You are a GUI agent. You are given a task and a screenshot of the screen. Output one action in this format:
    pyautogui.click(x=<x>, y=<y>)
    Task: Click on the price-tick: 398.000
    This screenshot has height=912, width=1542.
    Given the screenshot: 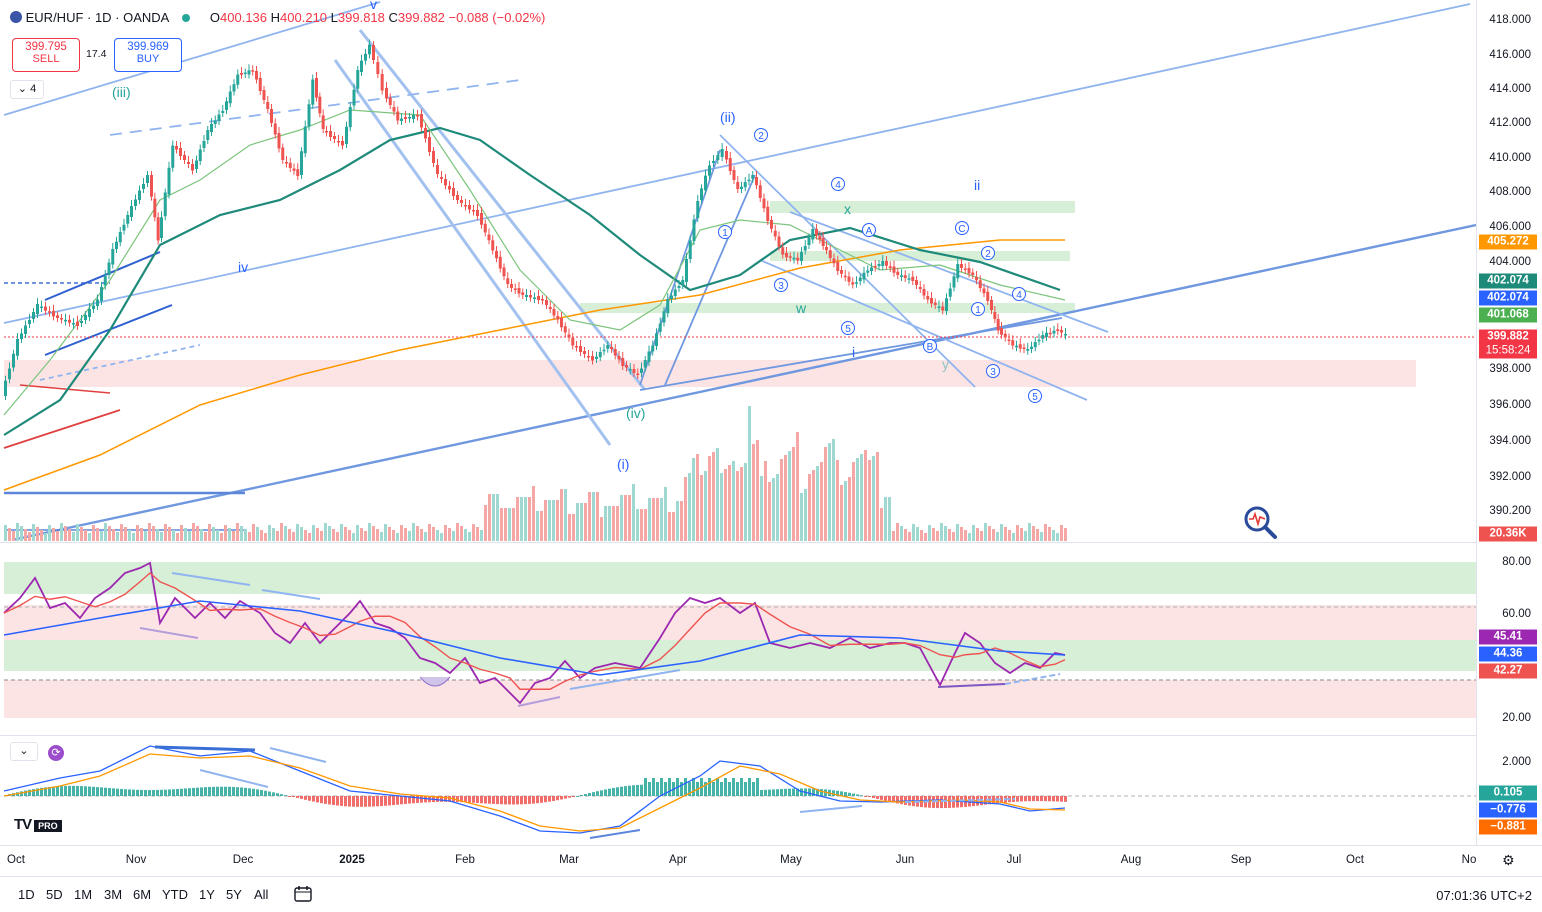 What is the action you would take?
    pyautogui.click(x=1510, y=369)
    